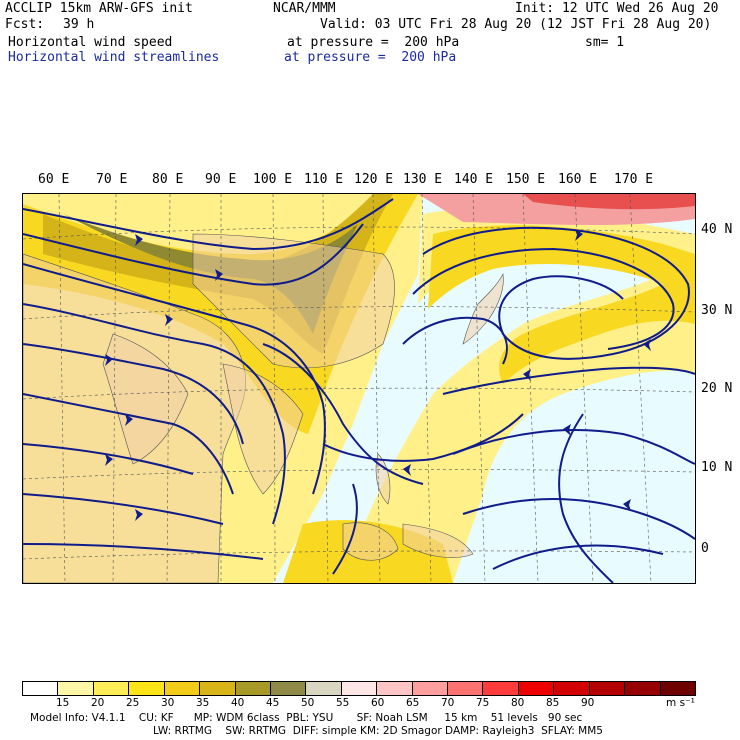 The width and height of the screenshot is (740, 740). I want to click on wind-speed-colorbar, so click(359, 688).